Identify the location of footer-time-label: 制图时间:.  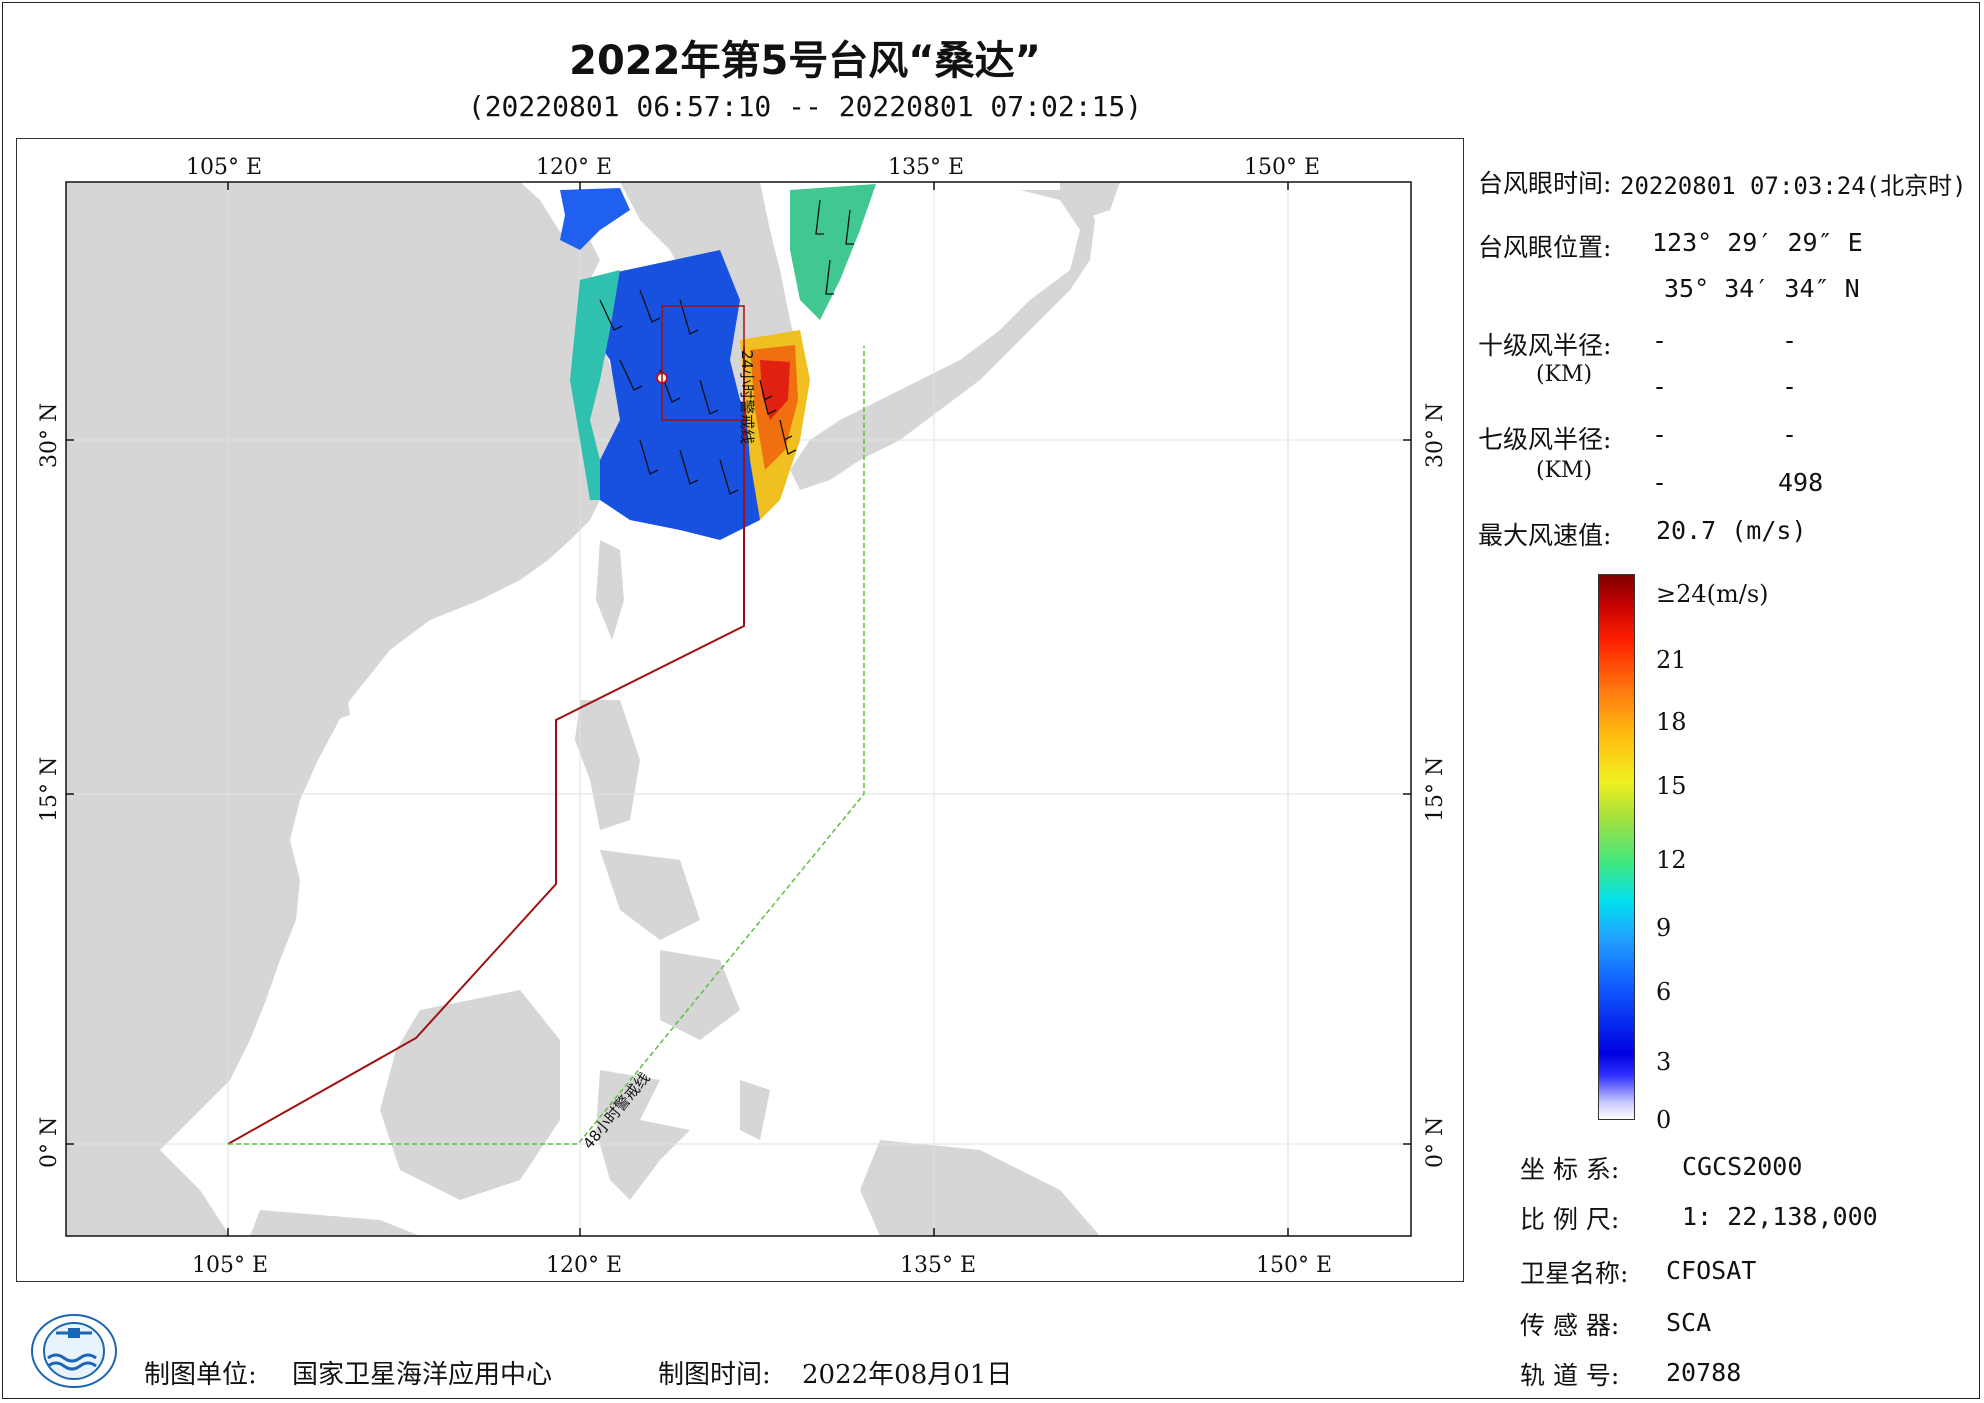
(714, 1375).